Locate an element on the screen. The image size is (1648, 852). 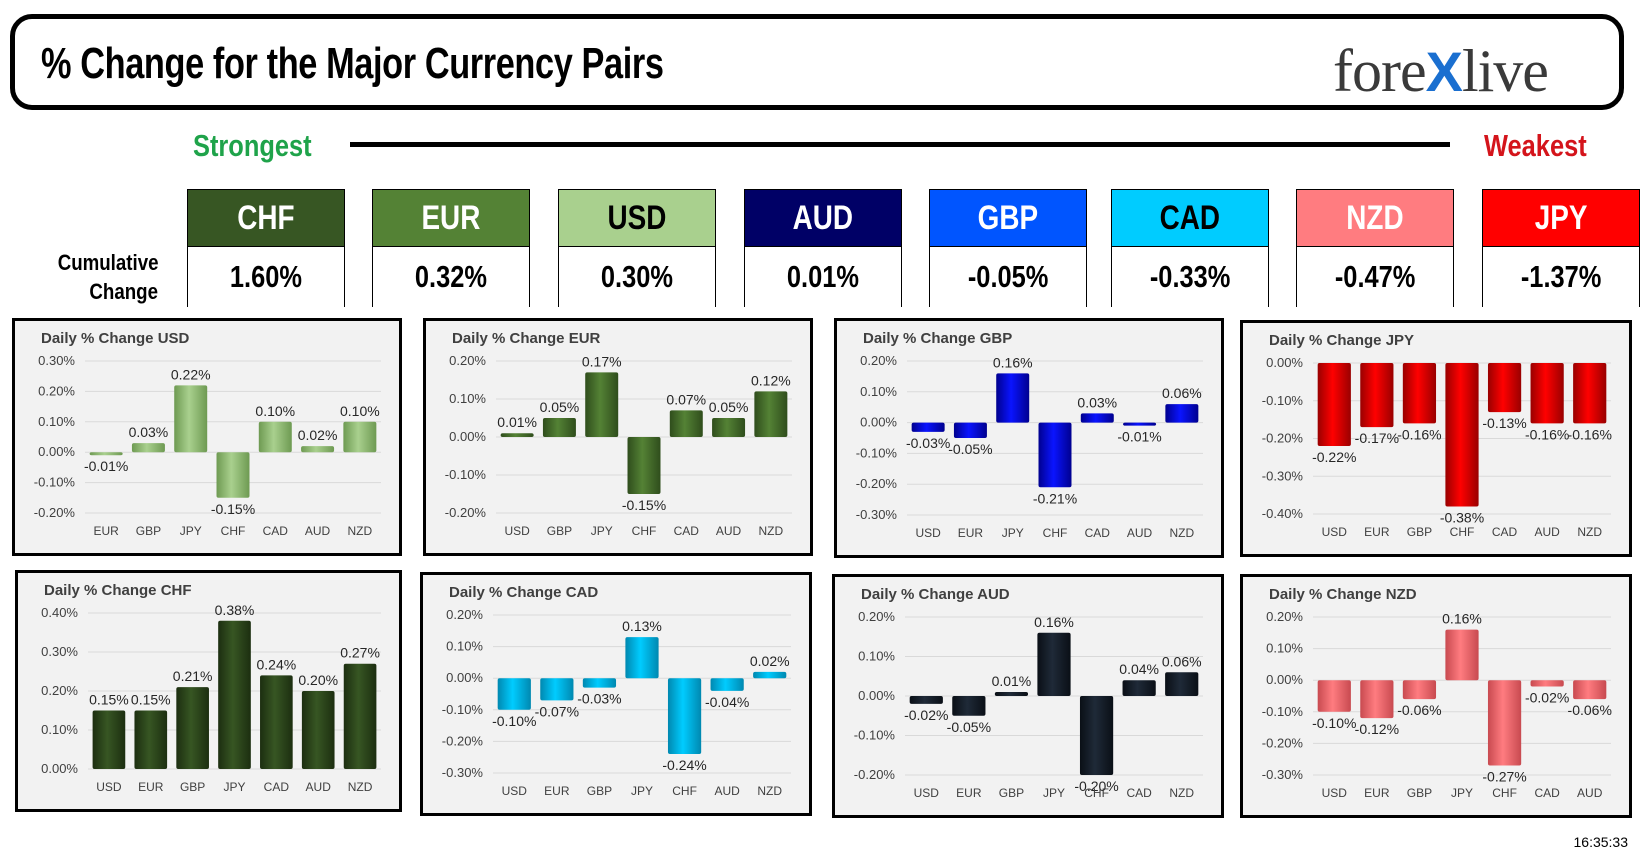
data-label: -0.38% is located at coordinates (1462, 517).